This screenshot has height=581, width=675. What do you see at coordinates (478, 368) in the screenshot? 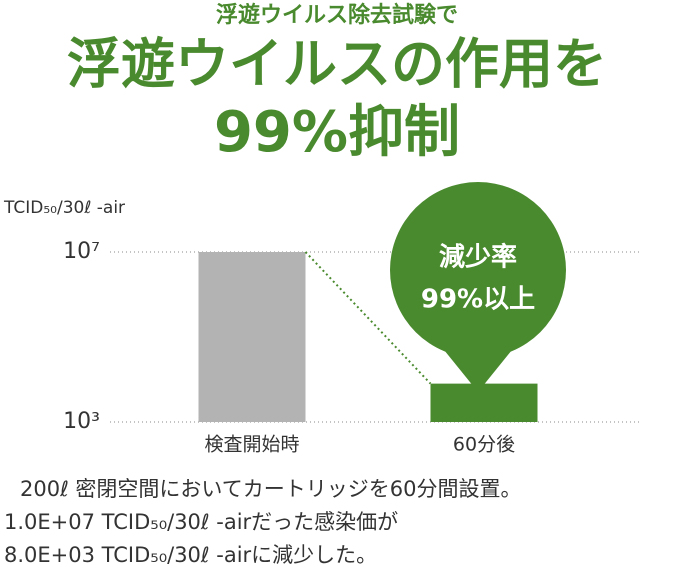
I see `callout-pointer` at bounding box center [478, 368].